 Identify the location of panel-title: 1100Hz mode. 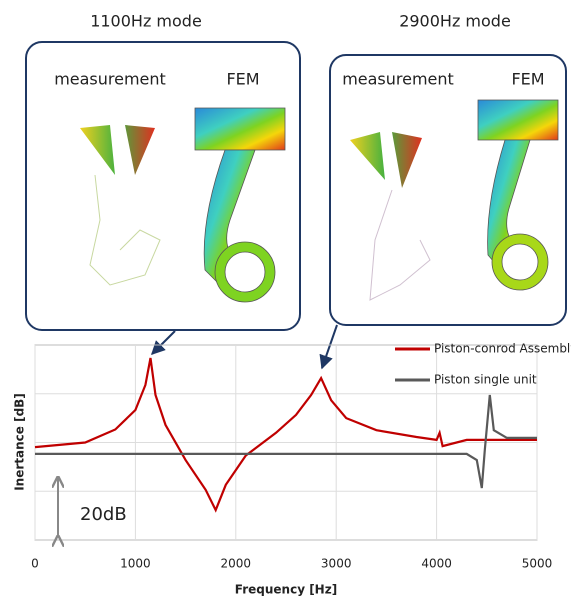
(146, 21).